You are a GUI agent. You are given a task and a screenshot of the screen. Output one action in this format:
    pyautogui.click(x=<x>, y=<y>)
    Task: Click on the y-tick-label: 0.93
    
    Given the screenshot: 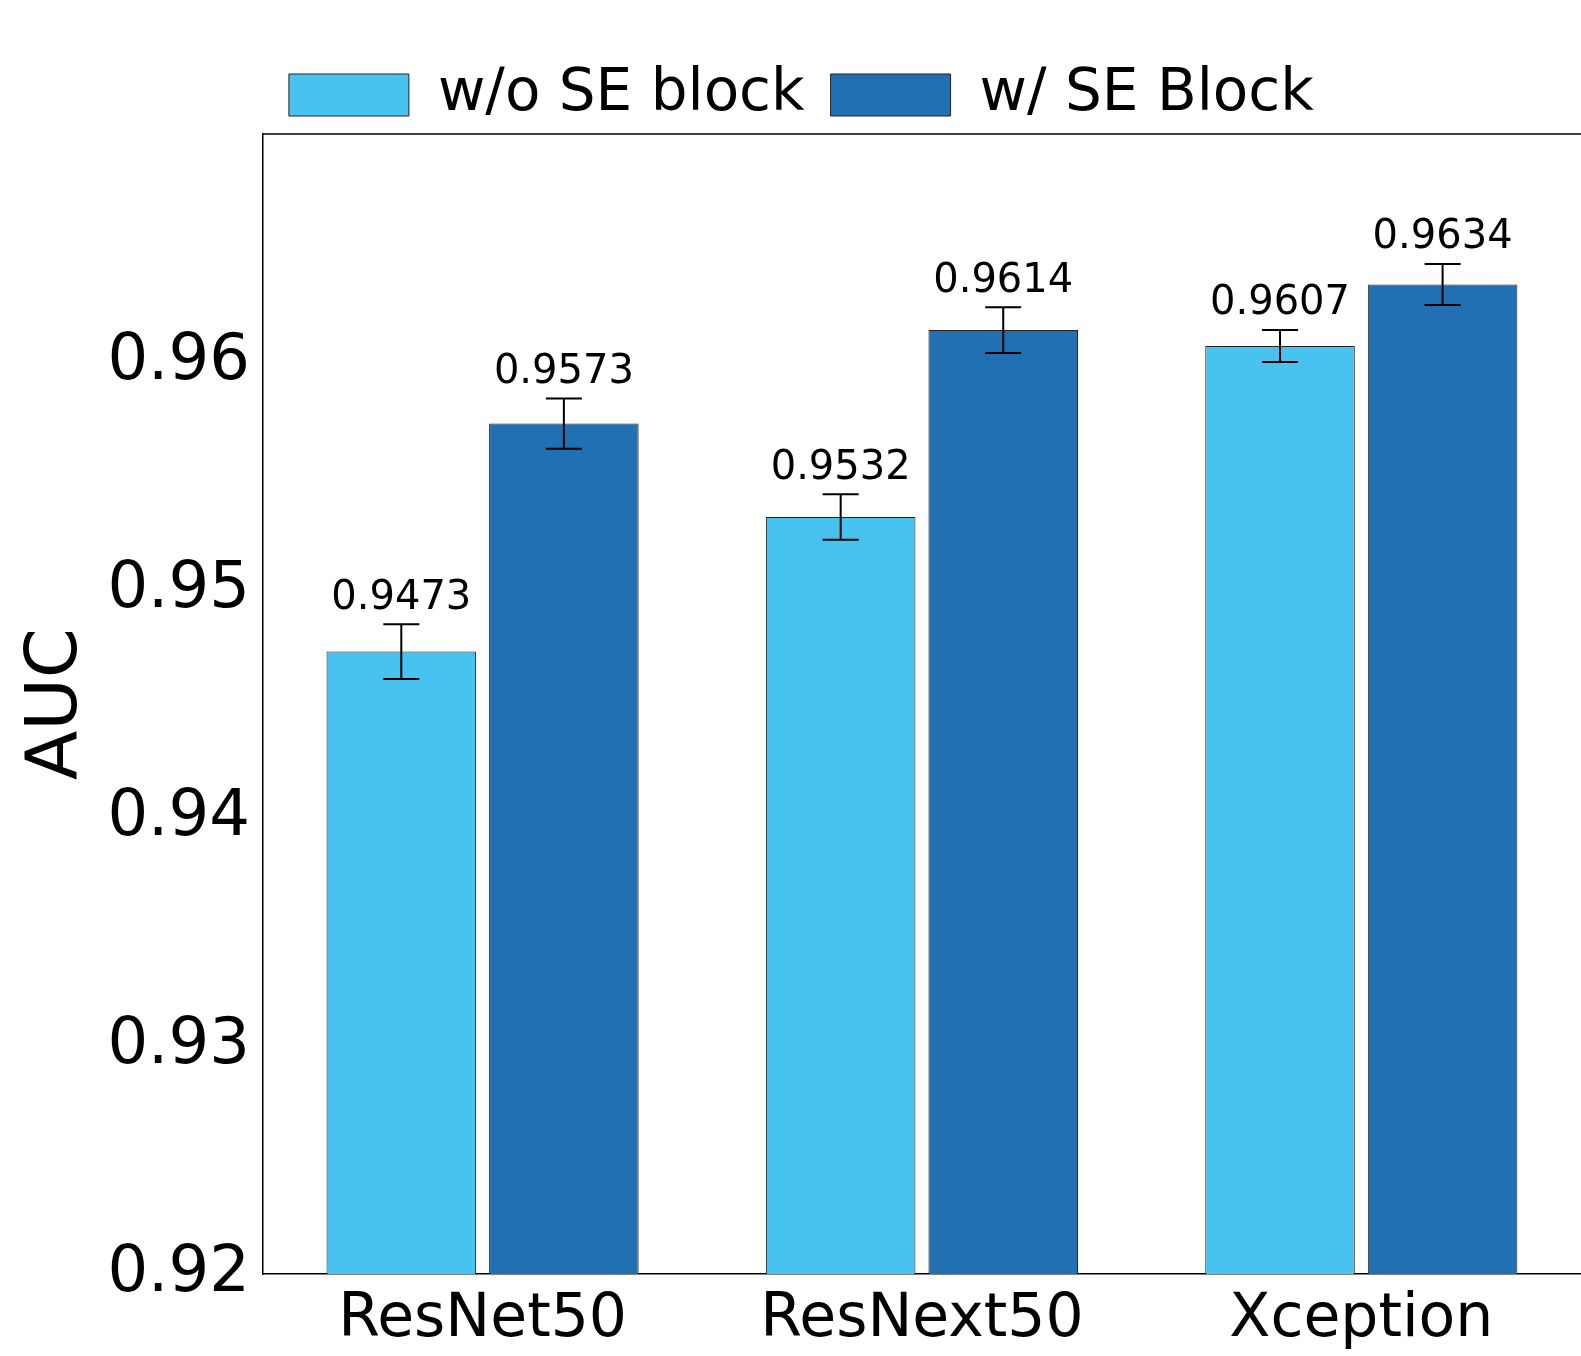 What is the action you would take?
    pyautogui.click(x=178, y=1040)
    